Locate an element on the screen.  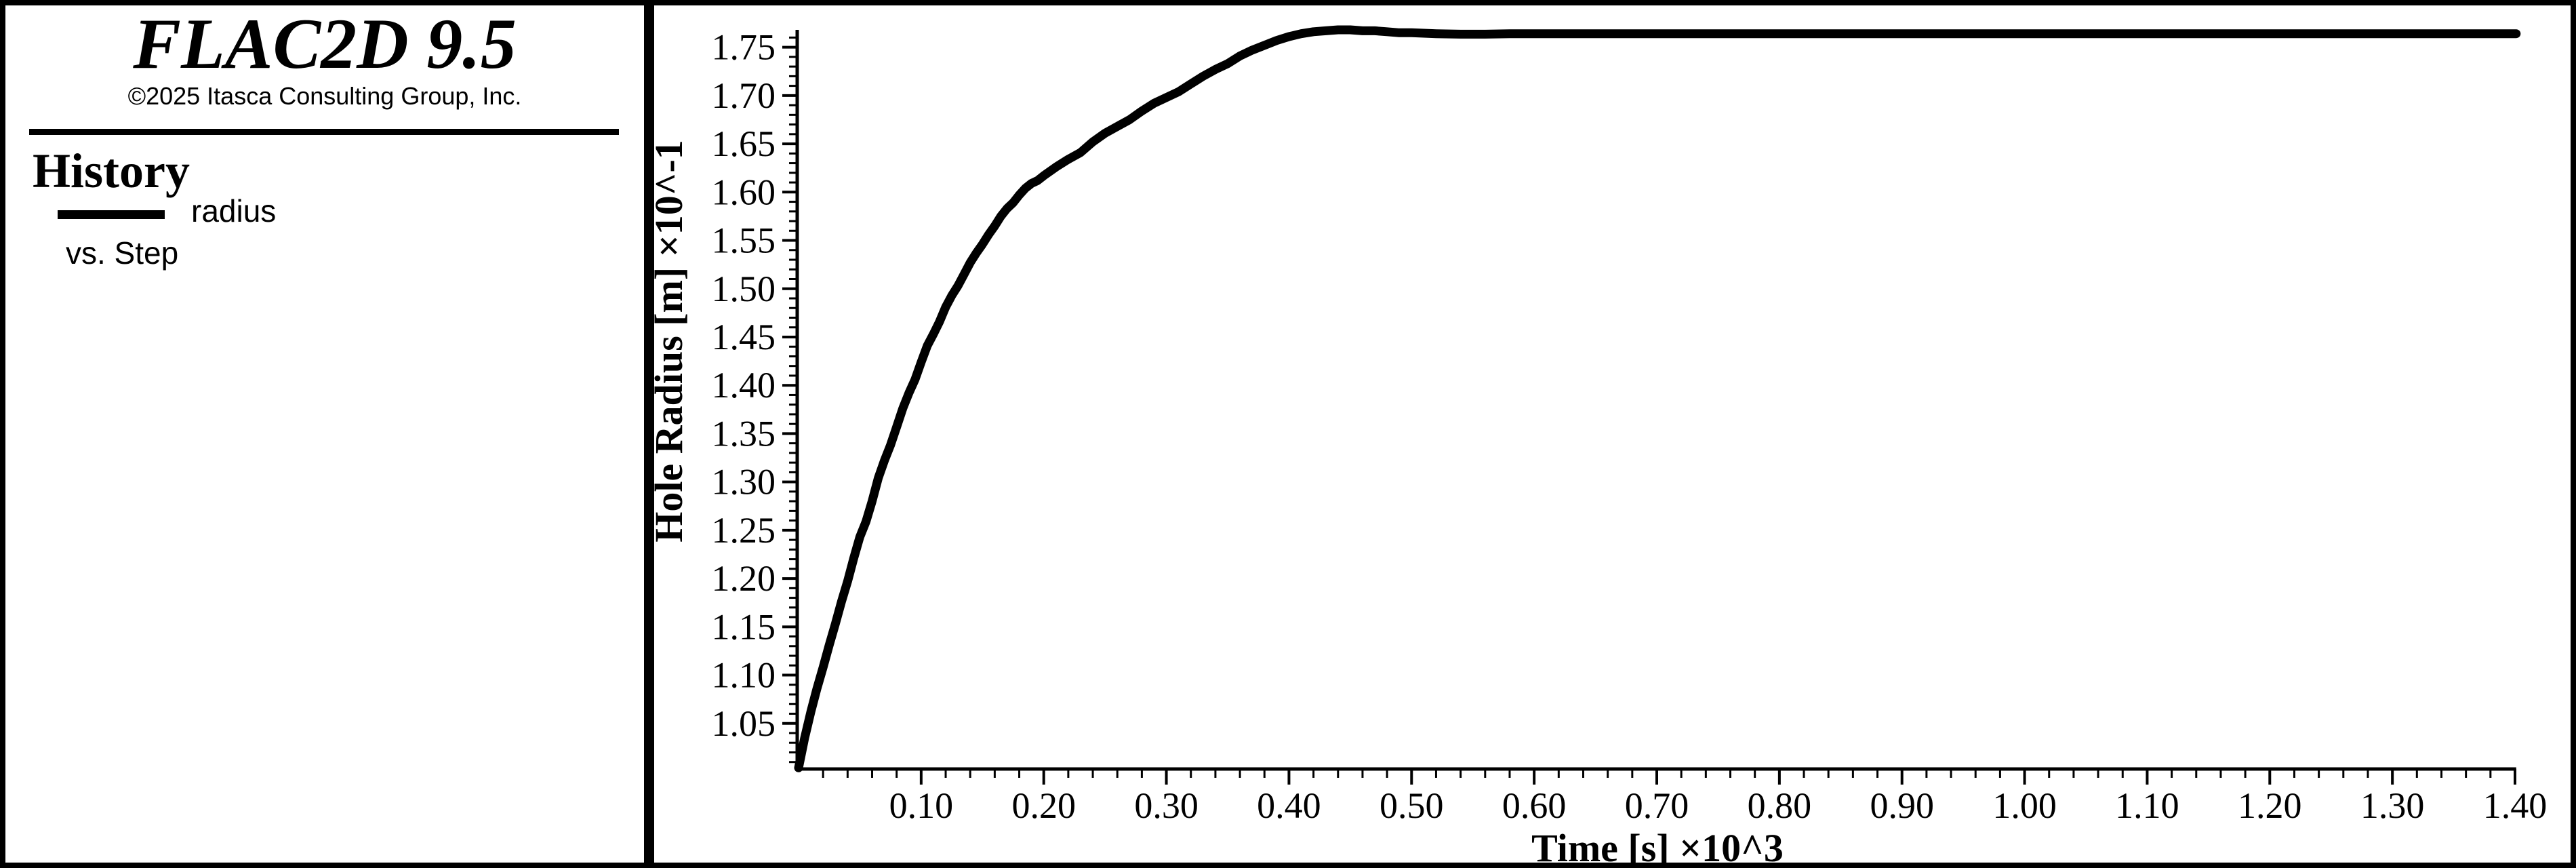
y-tick-label: 1.05 is located at coordinates (744, 724).